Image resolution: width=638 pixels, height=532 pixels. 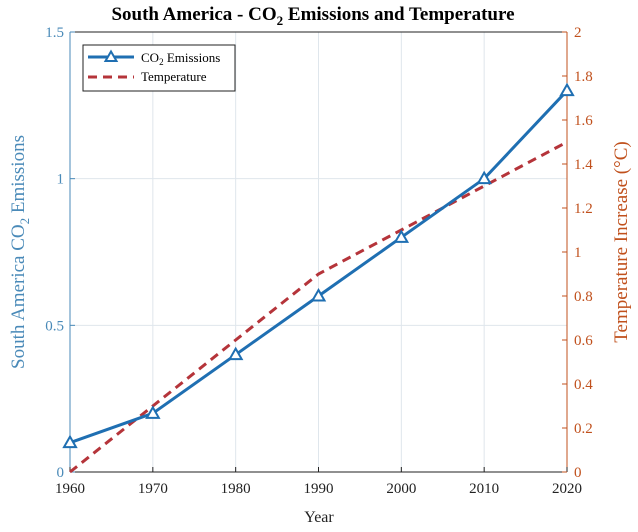 I want to click on left-y-tick-label: 1.5, so click(x=54, y=33).